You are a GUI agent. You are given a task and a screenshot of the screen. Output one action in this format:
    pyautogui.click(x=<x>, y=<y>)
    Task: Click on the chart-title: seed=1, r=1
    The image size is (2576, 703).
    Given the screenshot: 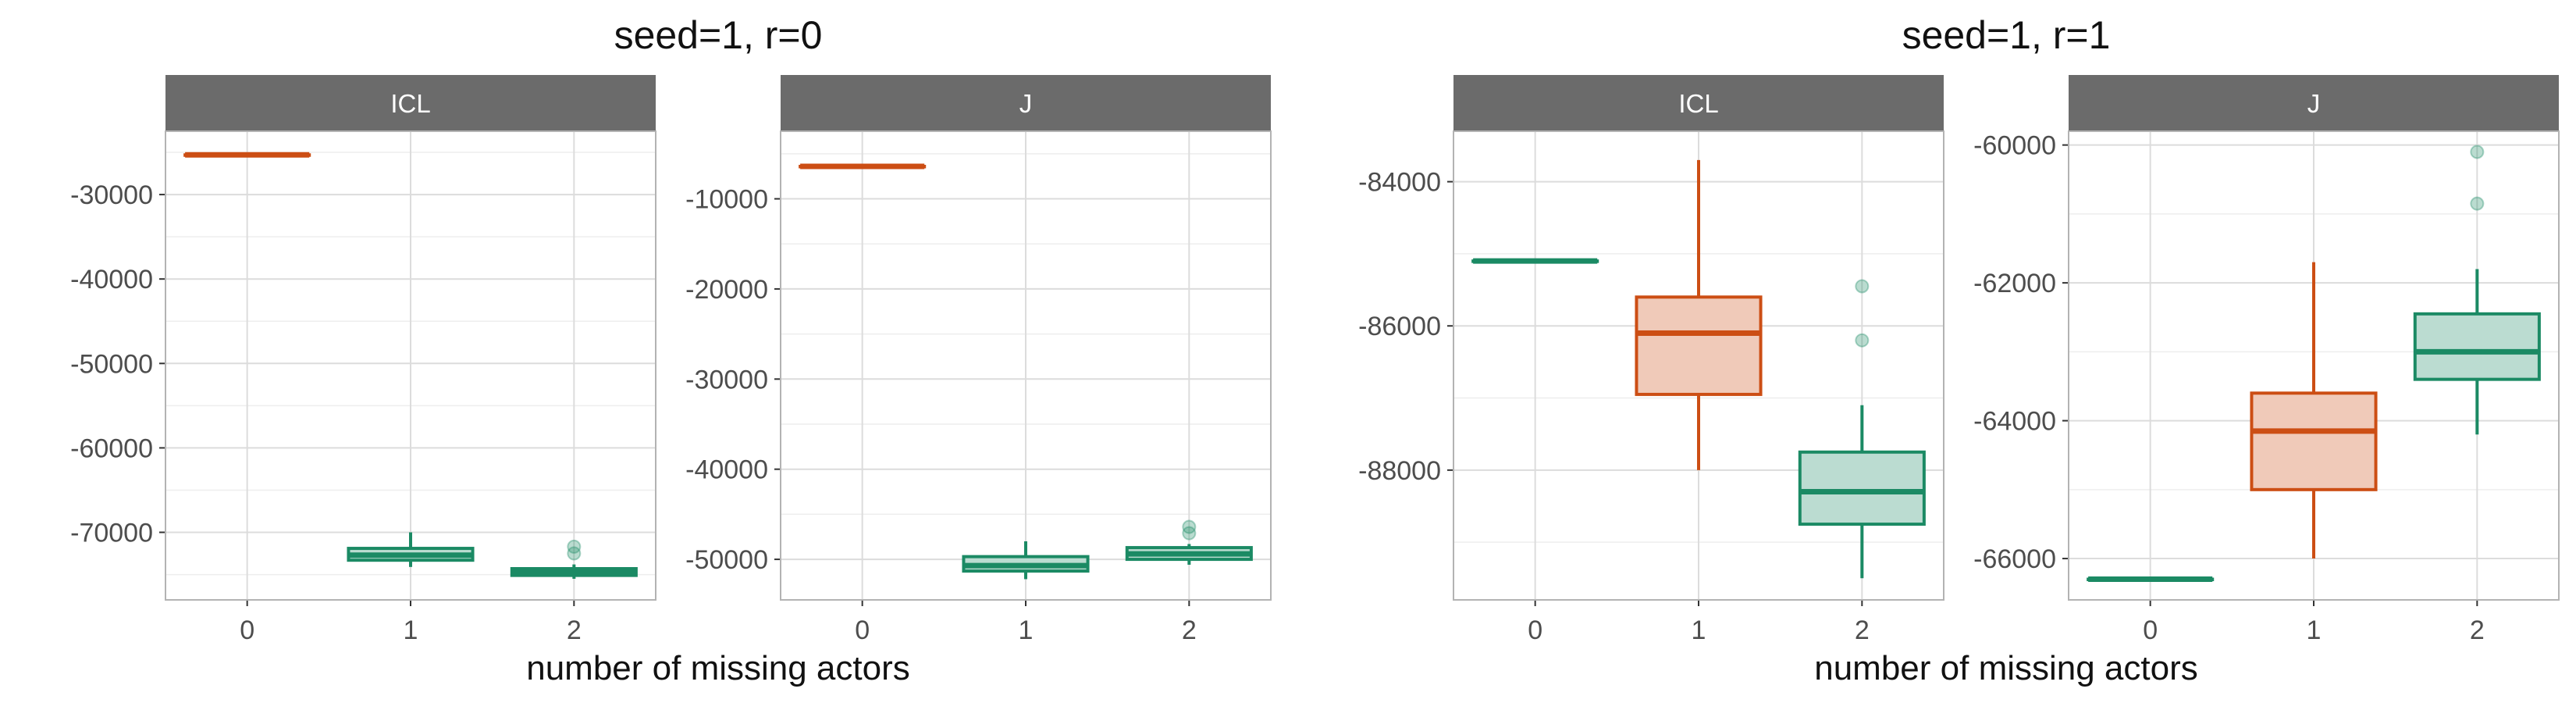 What is the action you would take?
    pyautogui.click(x=2006, y=35)
    